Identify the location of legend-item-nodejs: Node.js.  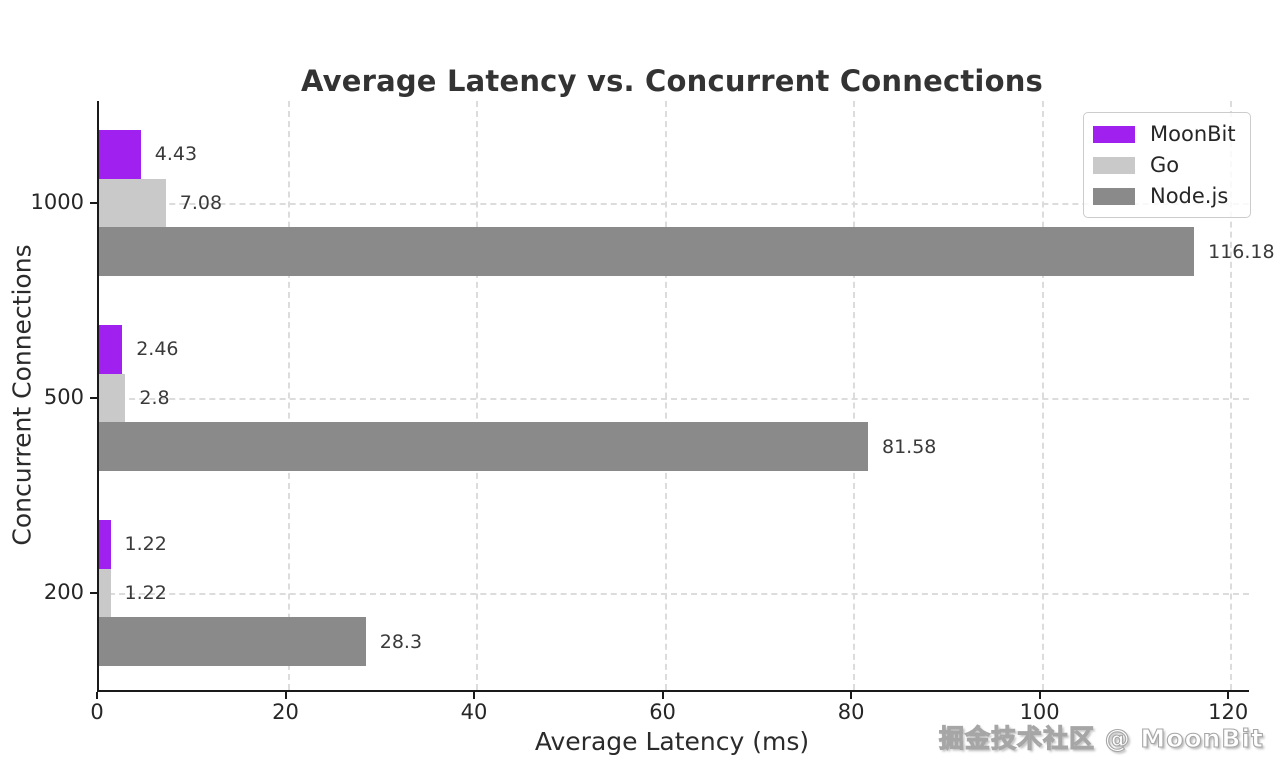
(1164, 196).